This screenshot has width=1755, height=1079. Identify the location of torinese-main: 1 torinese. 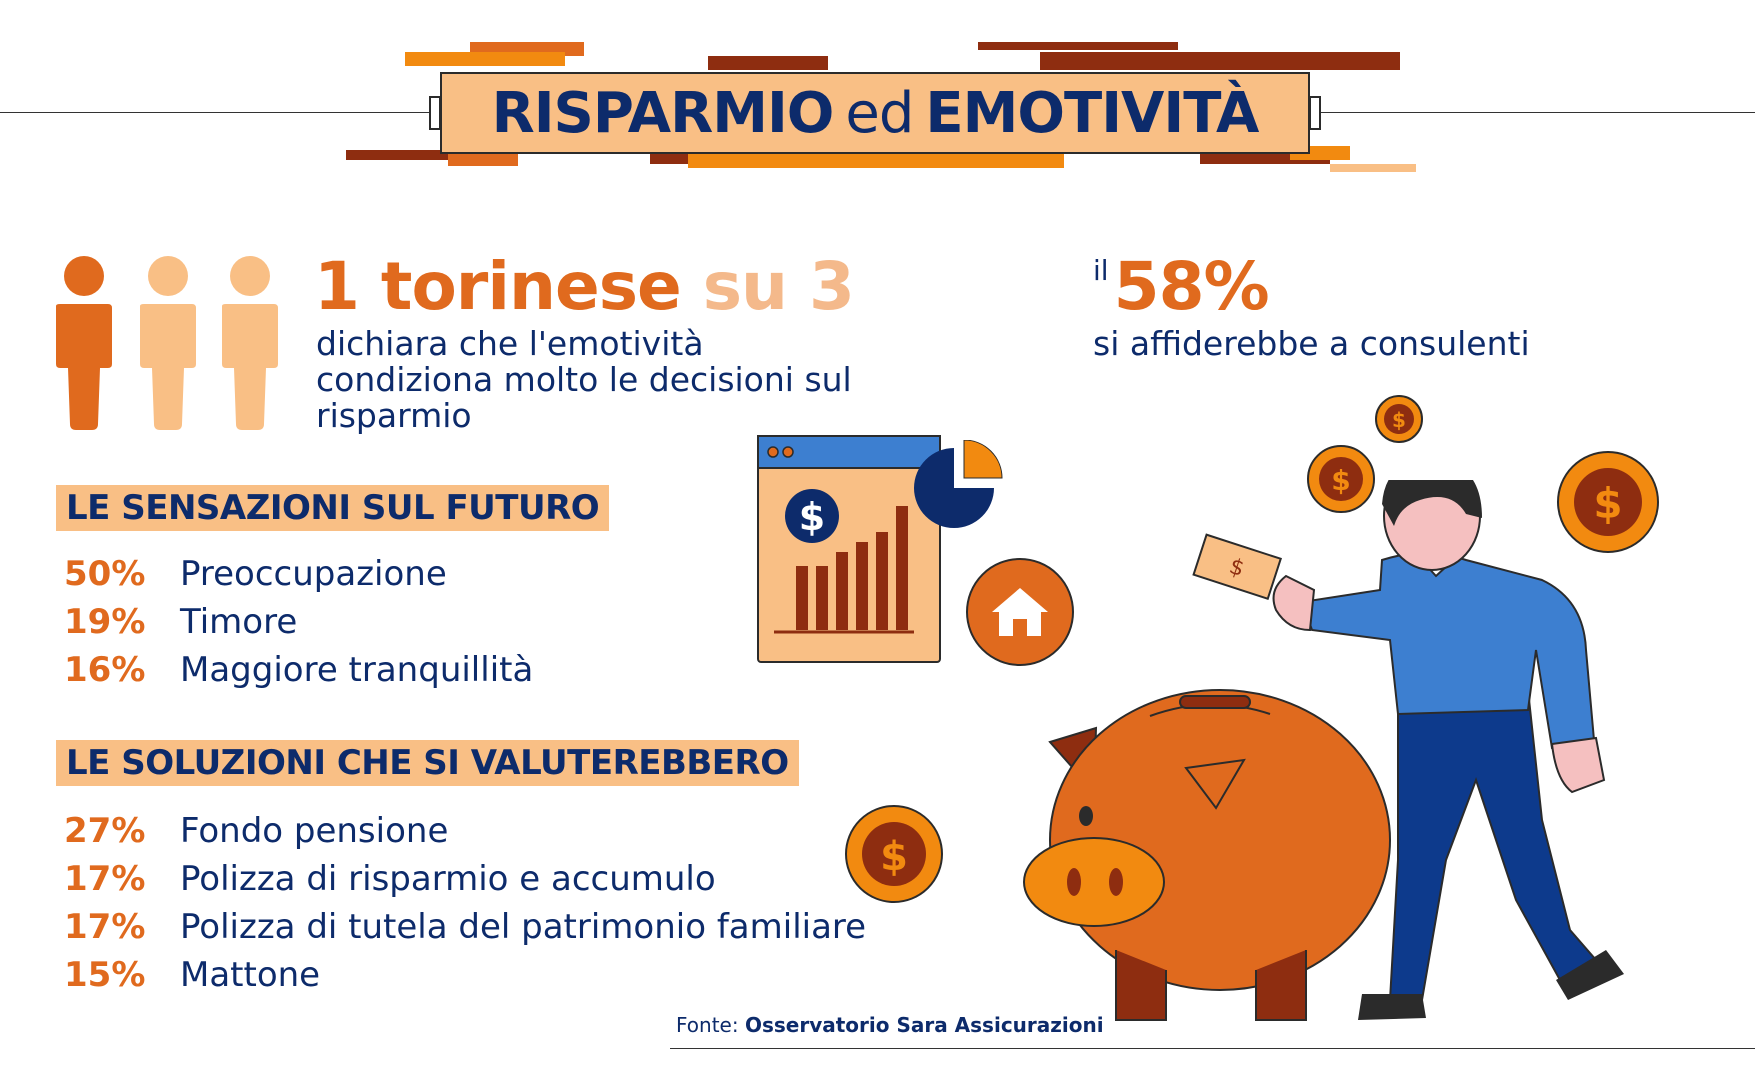
(497, 286).